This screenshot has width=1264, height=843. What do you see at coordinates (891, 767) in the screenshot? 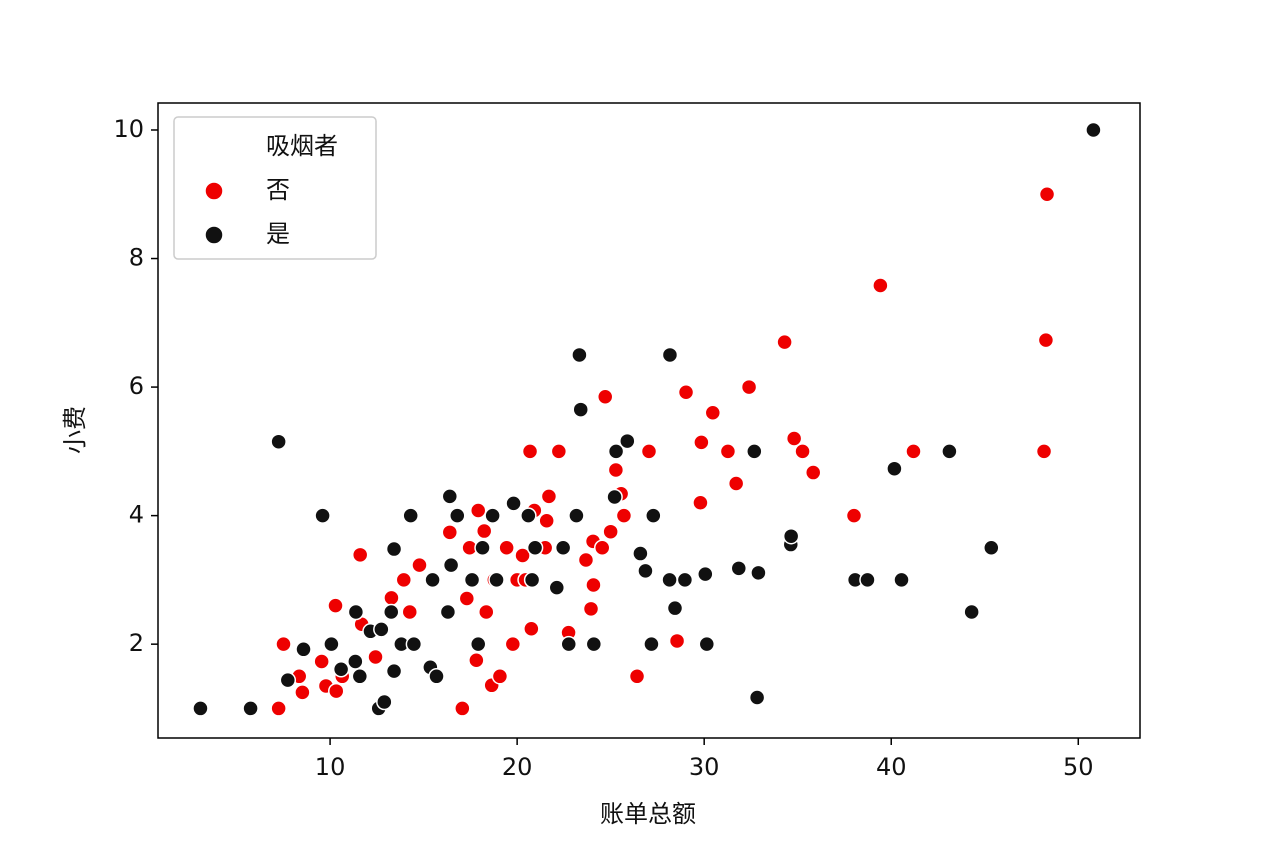
I see `x-tick-label: 40` at bounding box center [891, 767].